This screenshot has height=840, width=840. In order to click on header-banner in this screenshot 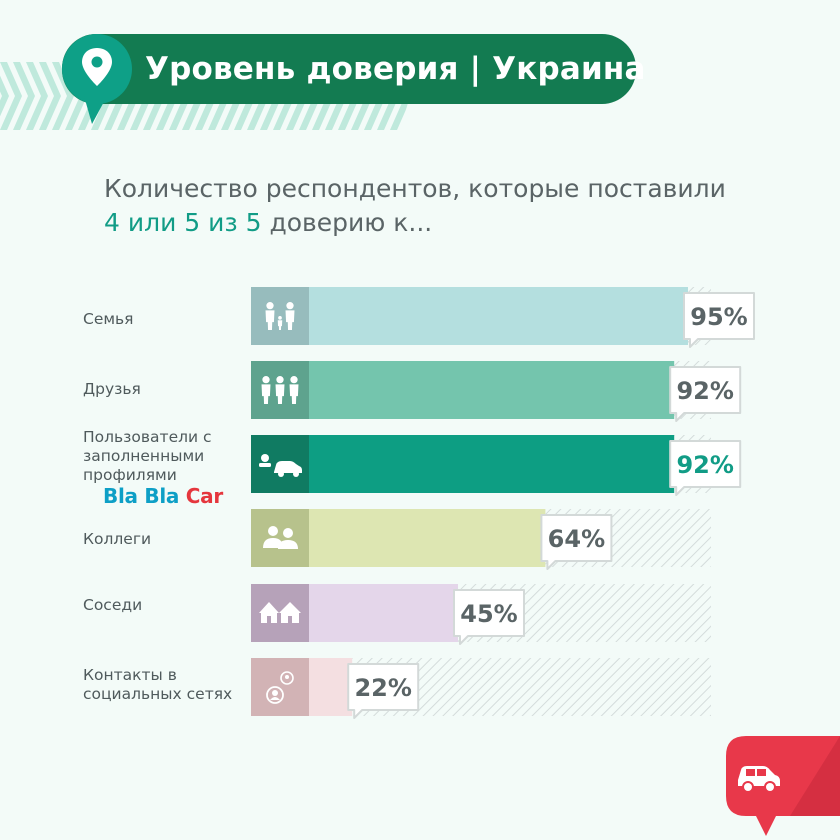, I will do `click(349, 69)`.